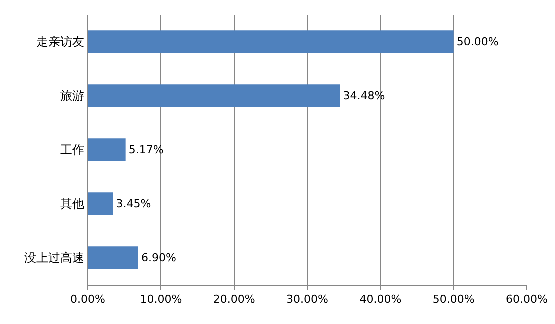 This screenshot has height=324, width=555. What do you see at coordinates (161, 299) in the screenshot?
I see `x-tick-label: 10.00%` at bounding box center [161, 299].